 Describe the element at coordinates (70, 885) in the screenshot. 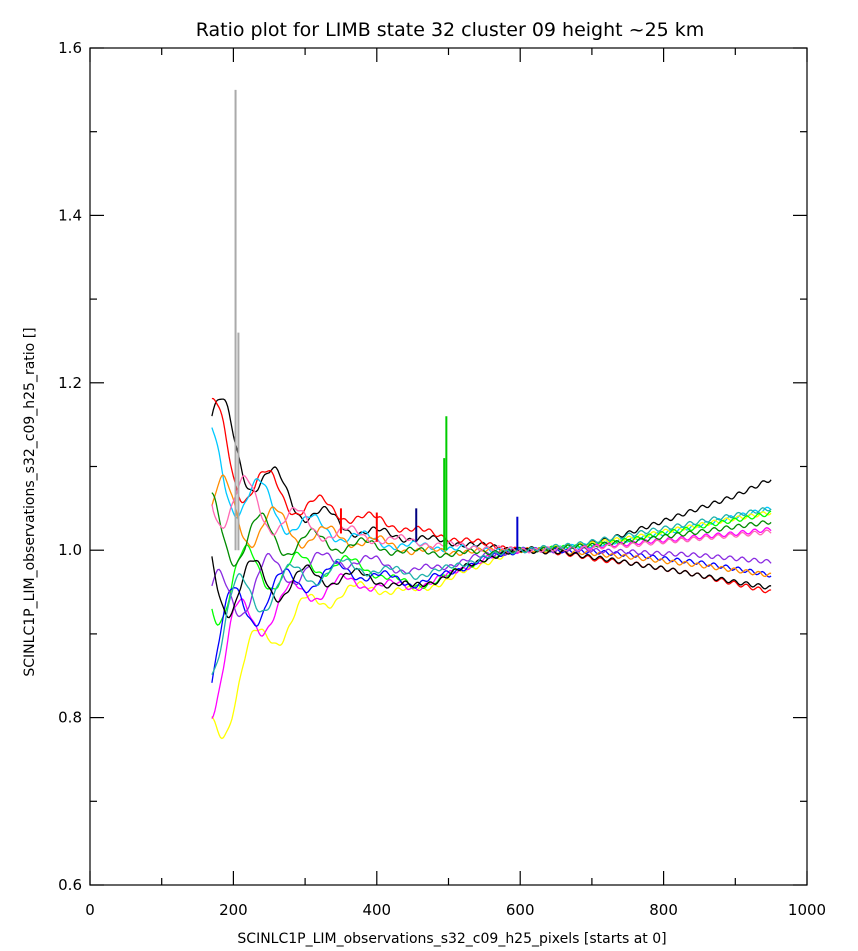

I see `y-tick-label: 0.6` at that location.